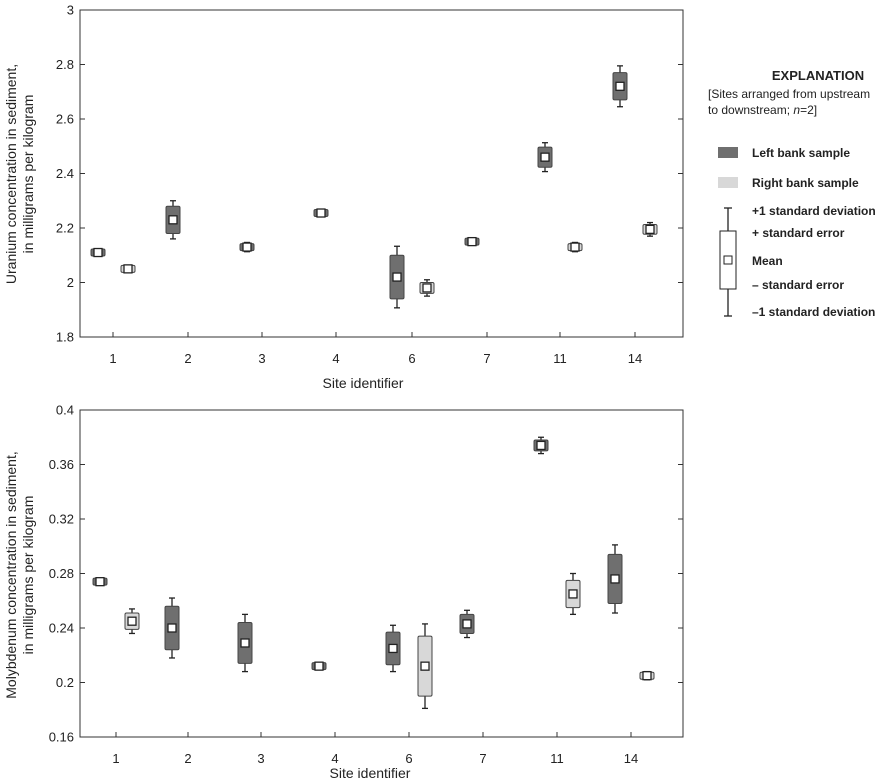 The height and width of the screenshot is (782, 887). I want to click on y-tick-label: 2.6, so click(65, 119).